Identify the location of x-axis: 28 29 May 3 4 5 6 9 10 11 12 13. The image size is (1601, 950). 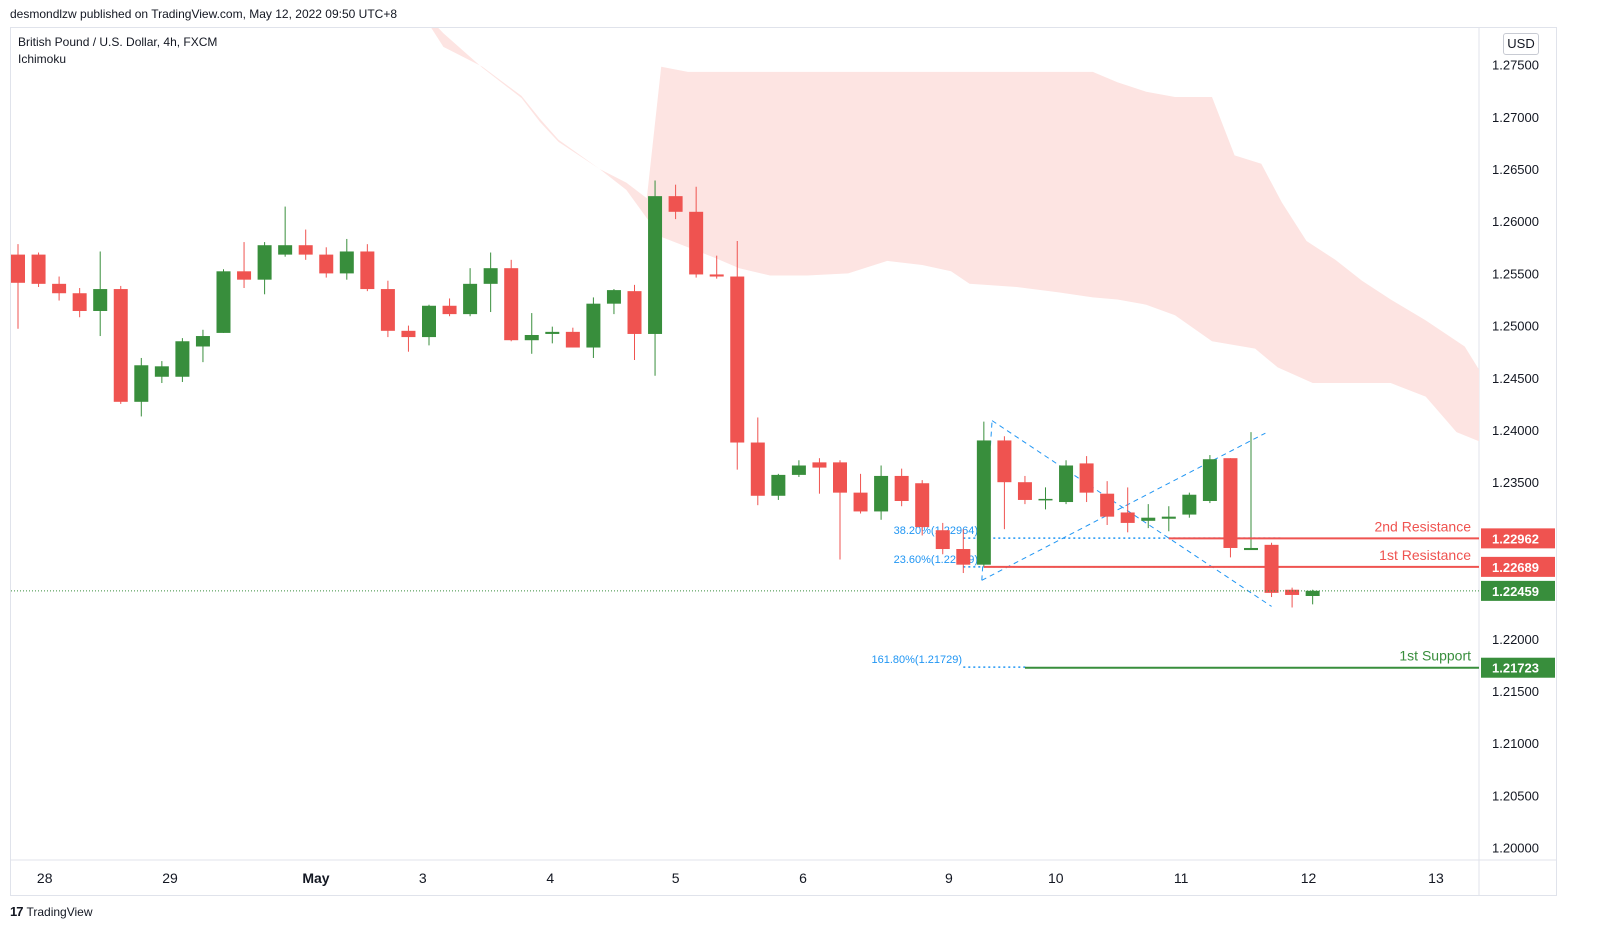
(740, 878).